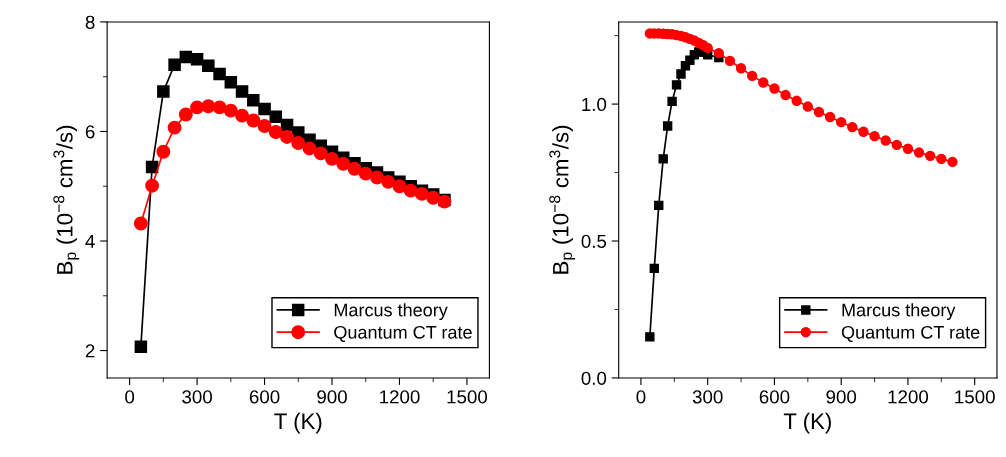  I want to click on y-tick-label: 0.5, so click(594, 241).